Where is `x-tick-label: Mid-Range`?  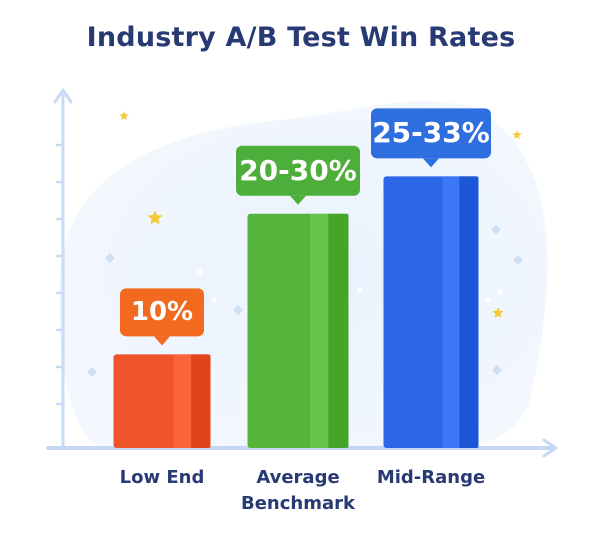 x-tick-label: Mid-Range is located at coordinates (431, 478).